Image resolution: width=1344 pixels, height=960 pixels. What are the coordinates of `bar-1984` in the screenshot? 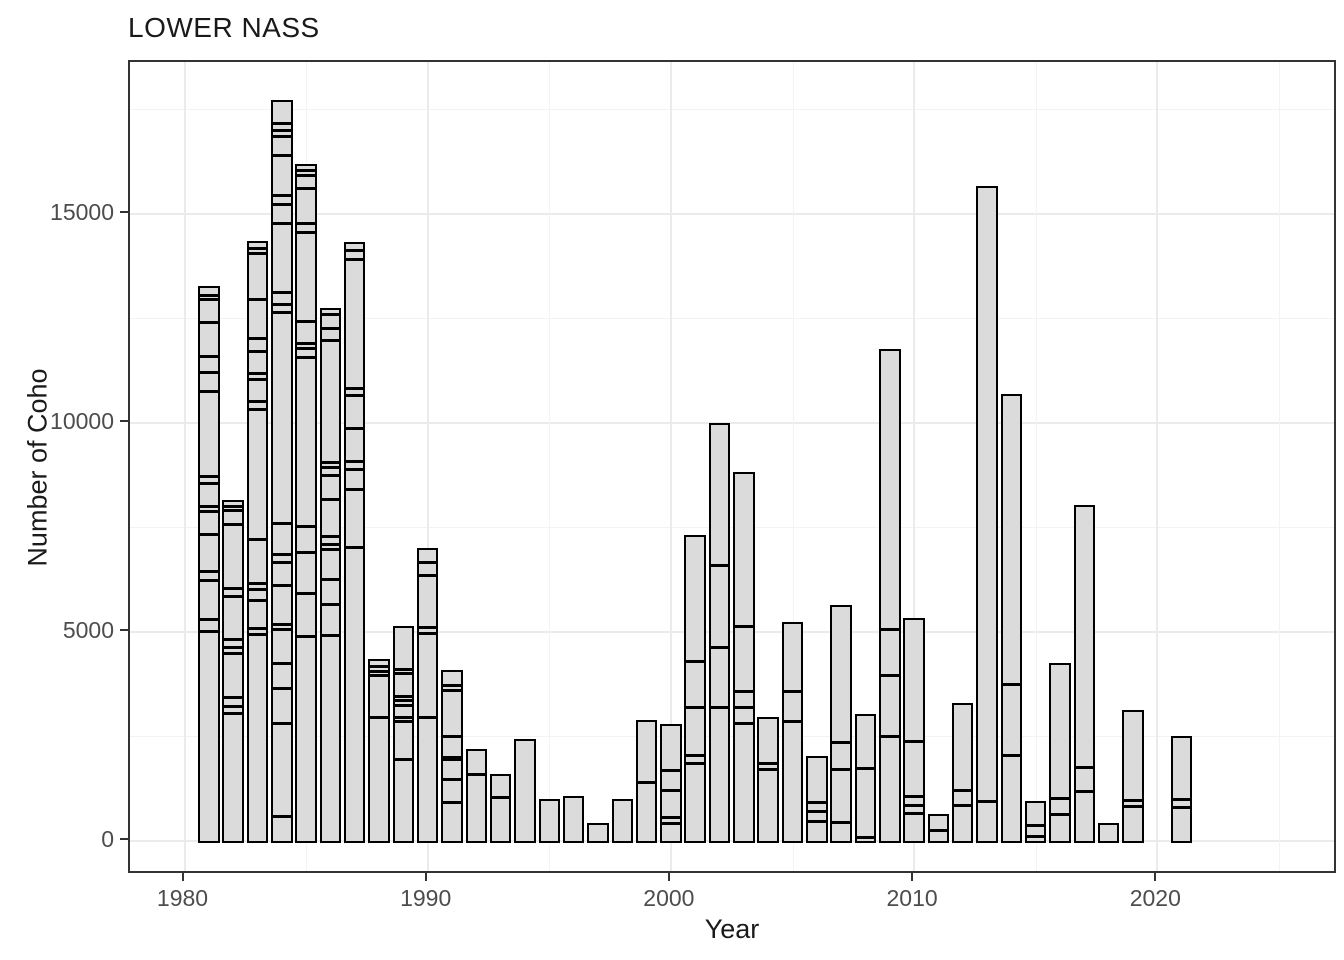 It's located at (282, 471).